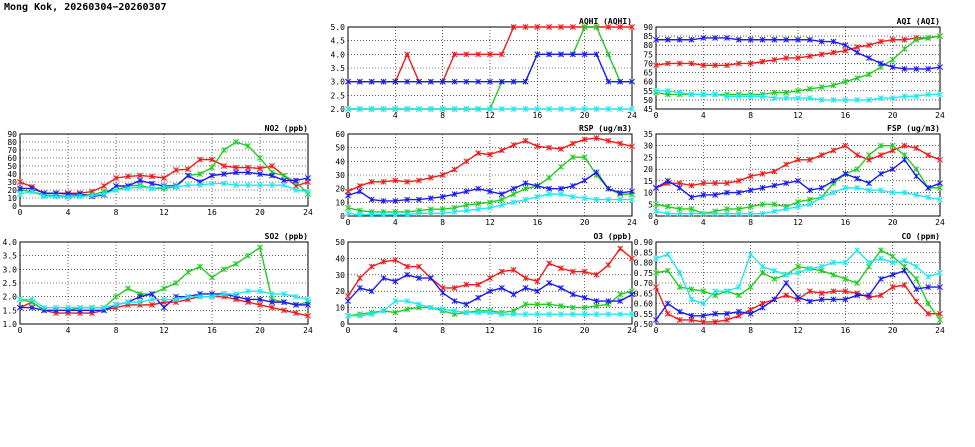 The image size is (975, 447). I want to click on y-tick-label: 50, so click(648, 100).